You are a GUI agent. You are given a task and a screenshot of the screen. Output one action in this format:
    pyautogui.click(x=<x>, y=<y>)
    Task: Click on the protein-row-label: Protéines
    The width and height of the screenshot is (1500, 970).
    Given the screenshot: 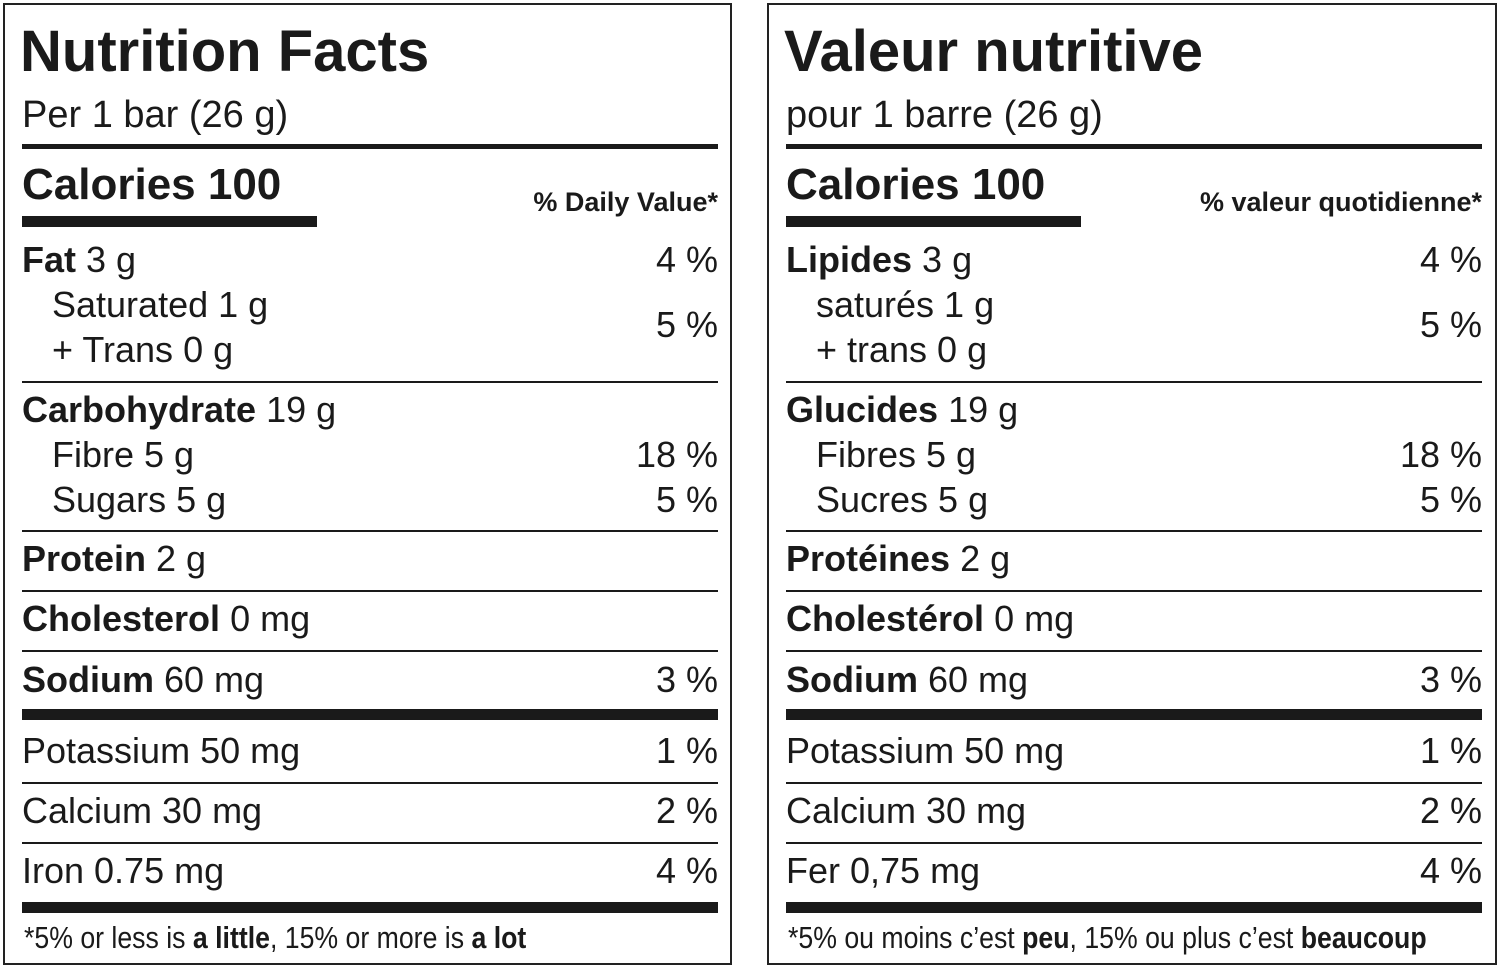 What is the action you would take?
    pyautogui.click(x=868, y=558)
    